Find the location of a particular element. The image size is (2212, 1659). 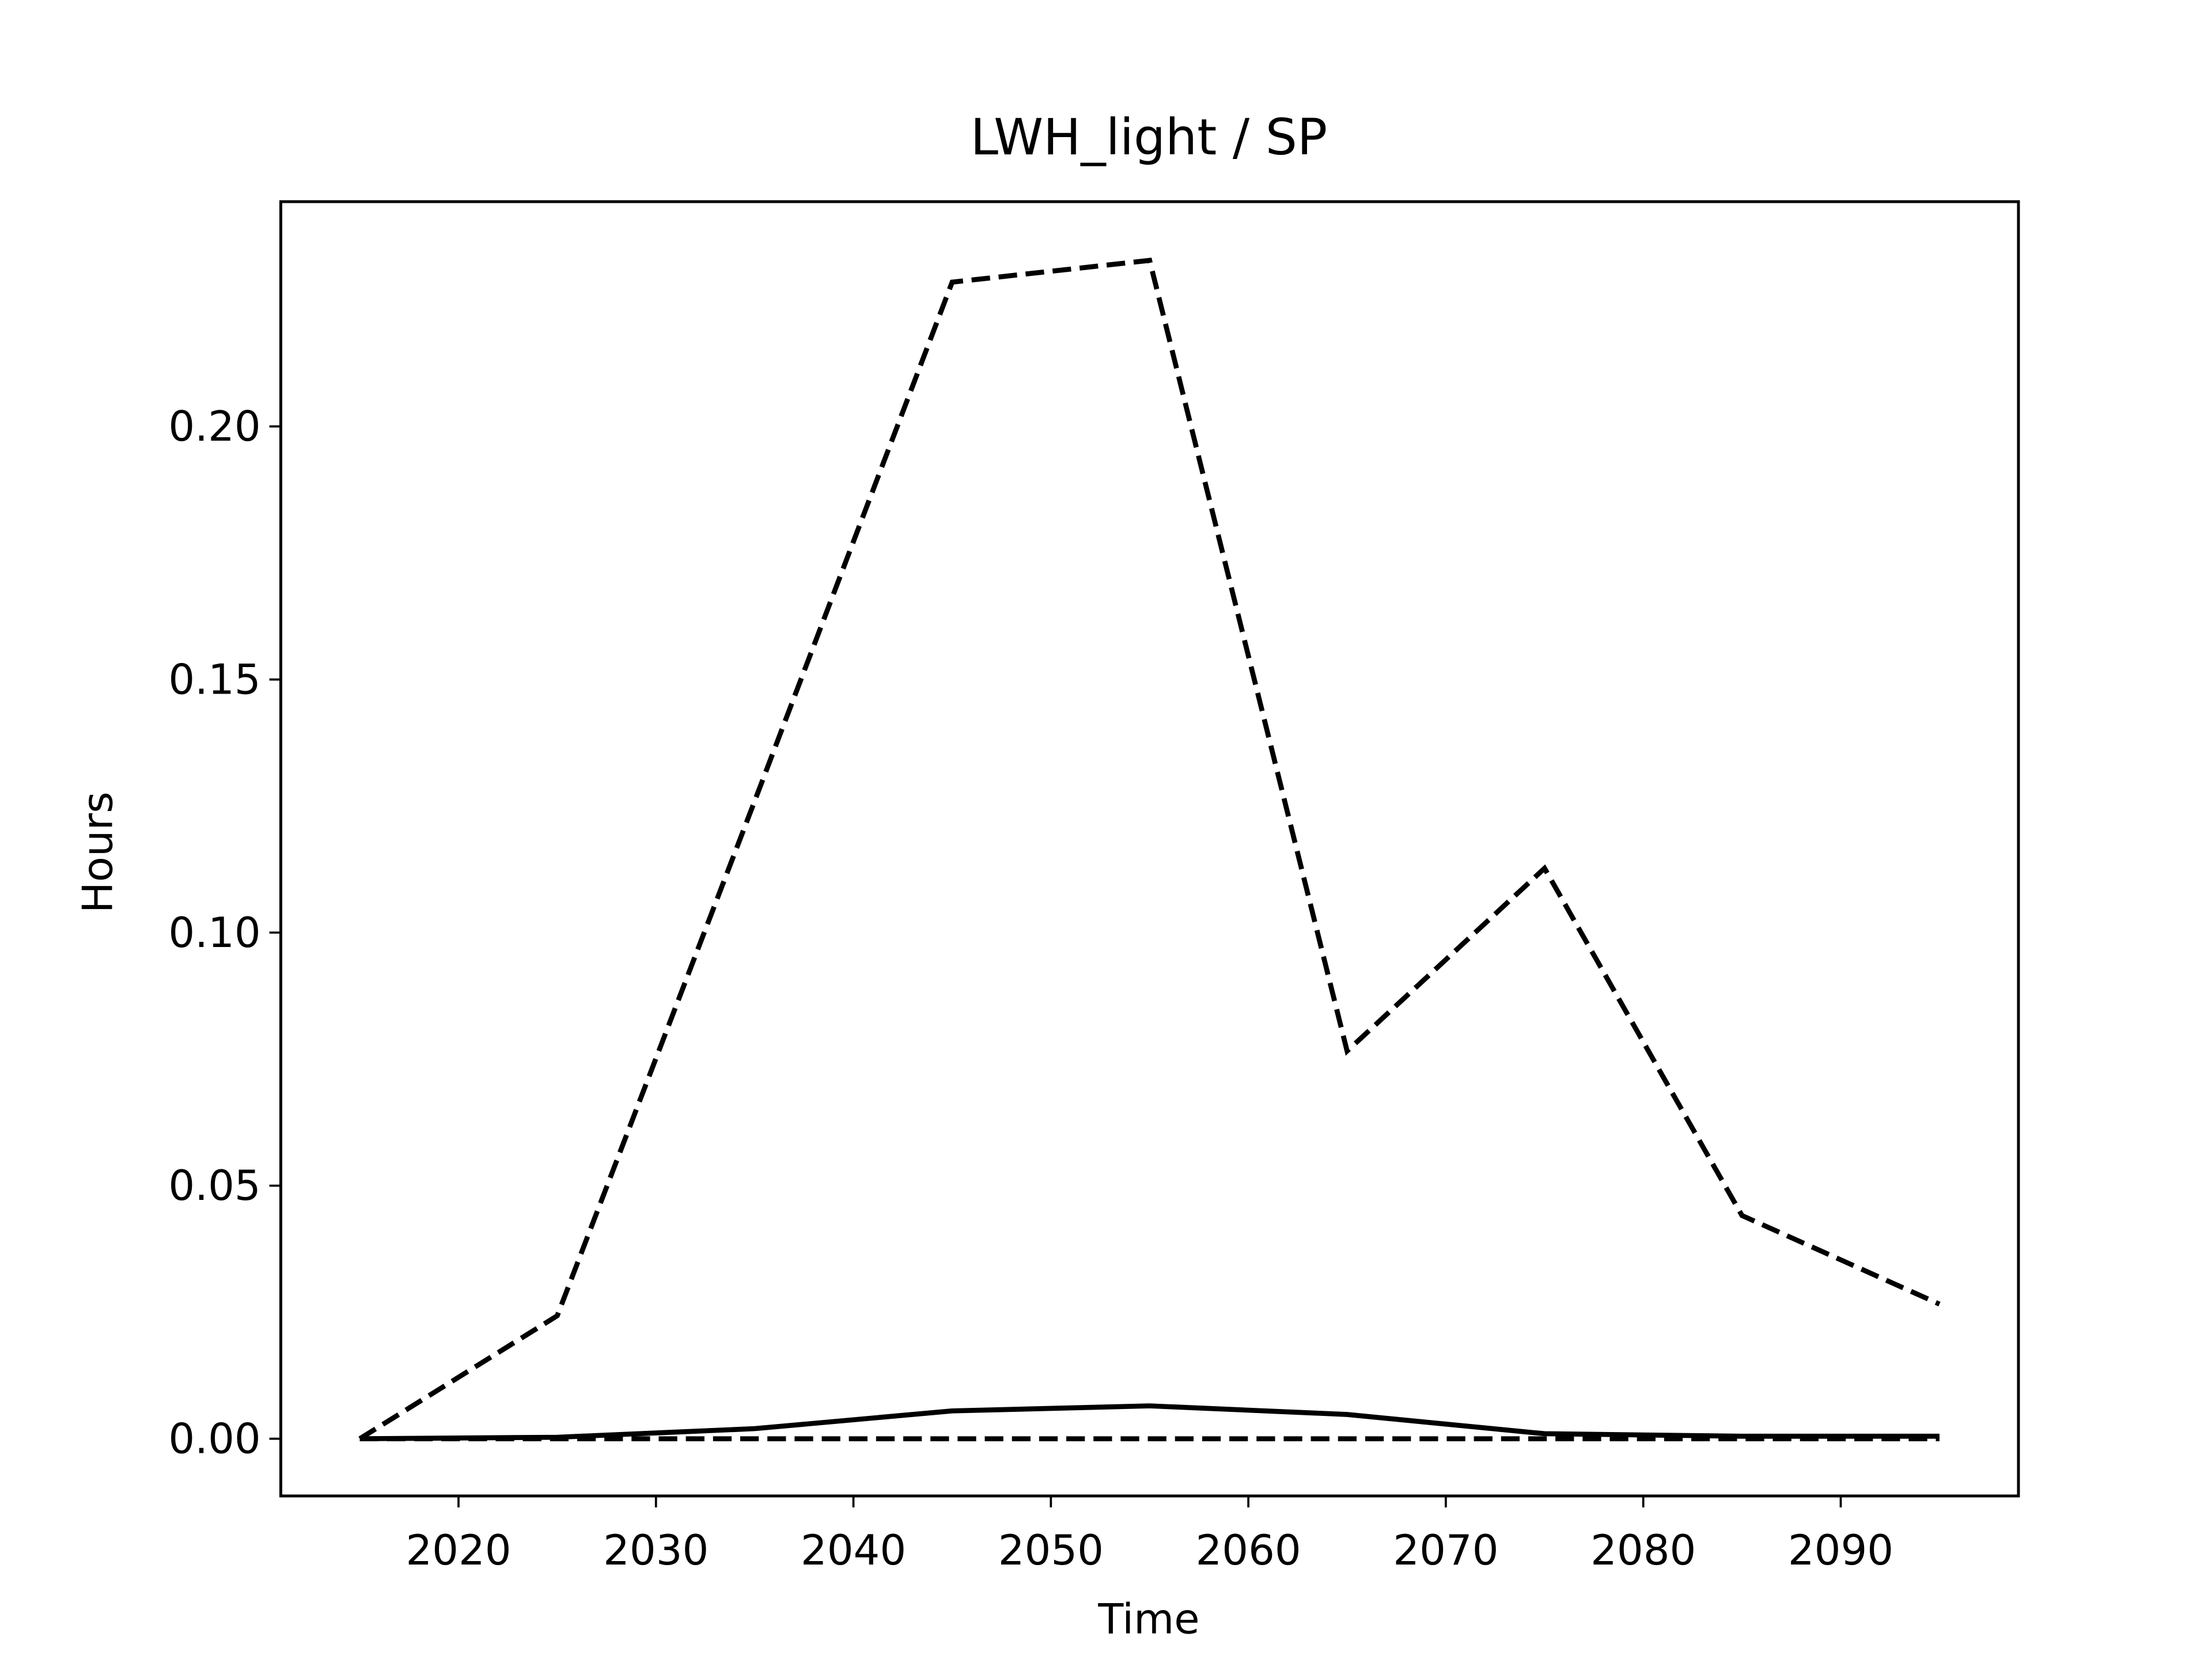

y-axis-label: Hours is located at coordinates (97, 852).